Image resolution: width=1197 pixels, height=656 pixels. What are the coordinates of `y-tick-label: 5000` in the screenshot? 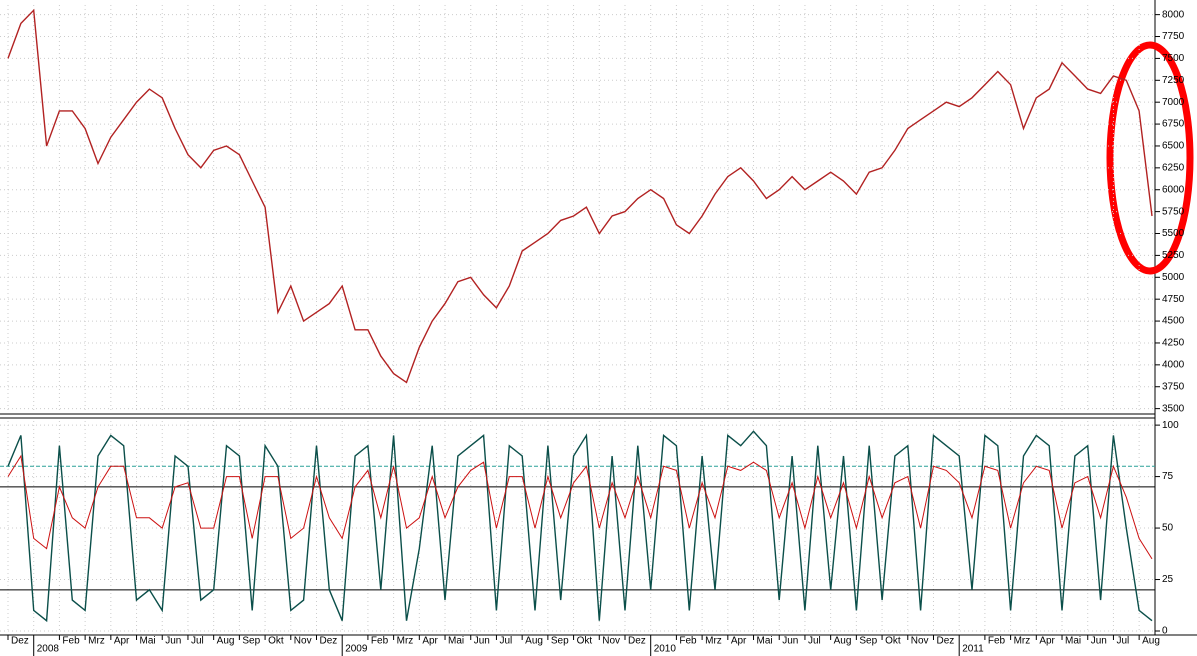 It's located at (1173, 277).